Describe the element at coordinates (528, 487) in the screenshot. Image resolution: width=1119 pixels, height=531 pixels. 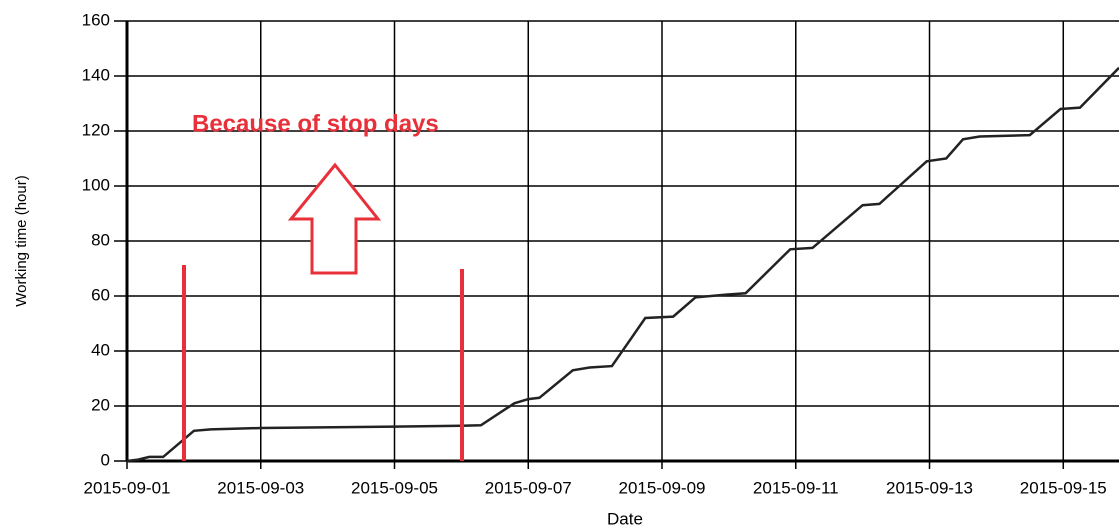
I see `x-tick-label: 2015-09-07` at that location.